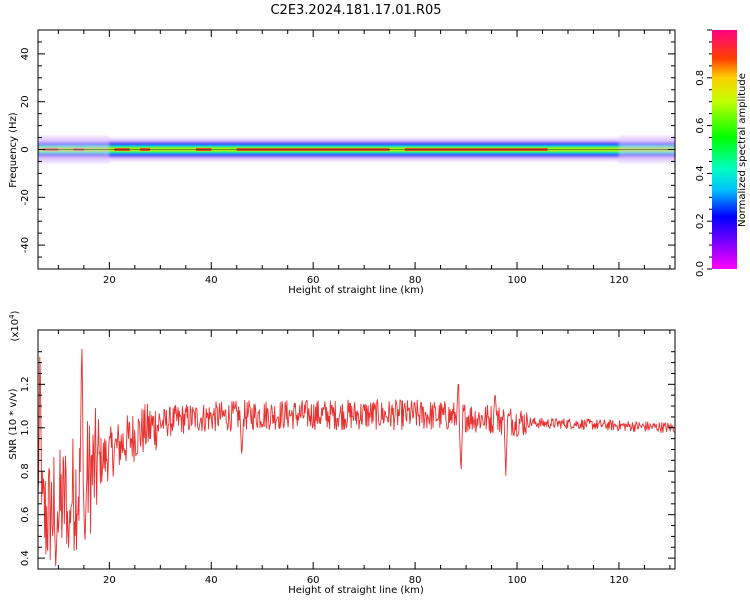  I want to click on y-tick-label: 40, so click(25, 54).